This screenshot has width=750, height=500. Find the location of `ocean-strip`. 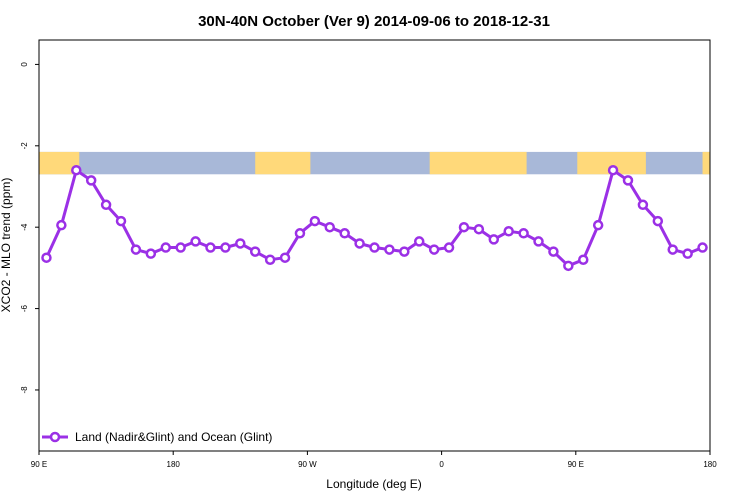

ocean-strip is located at coordinates (374, 163).